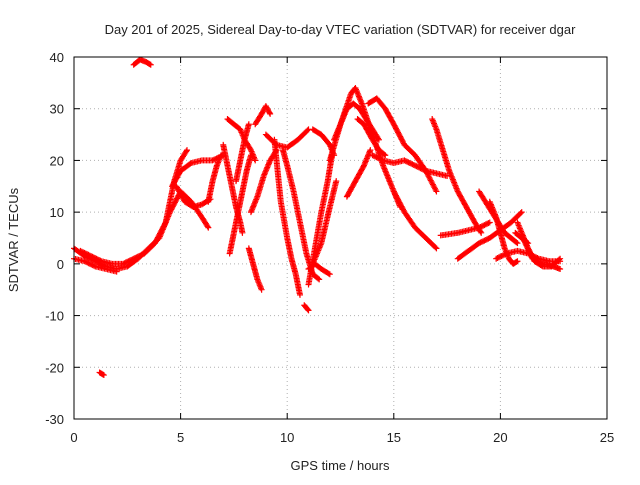  Describe the element at coordinates (57, 160) in the screenshot. I see `y-tick-label: 20` at that location.